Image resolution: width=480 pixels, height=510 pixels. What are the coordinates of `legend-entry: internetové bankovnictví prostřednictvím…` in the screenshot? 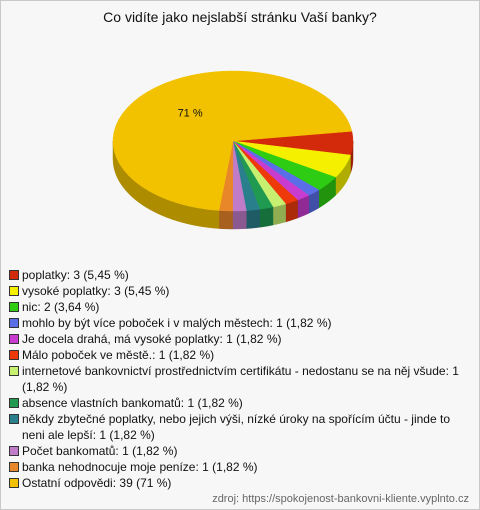 It's located at (238, 379).